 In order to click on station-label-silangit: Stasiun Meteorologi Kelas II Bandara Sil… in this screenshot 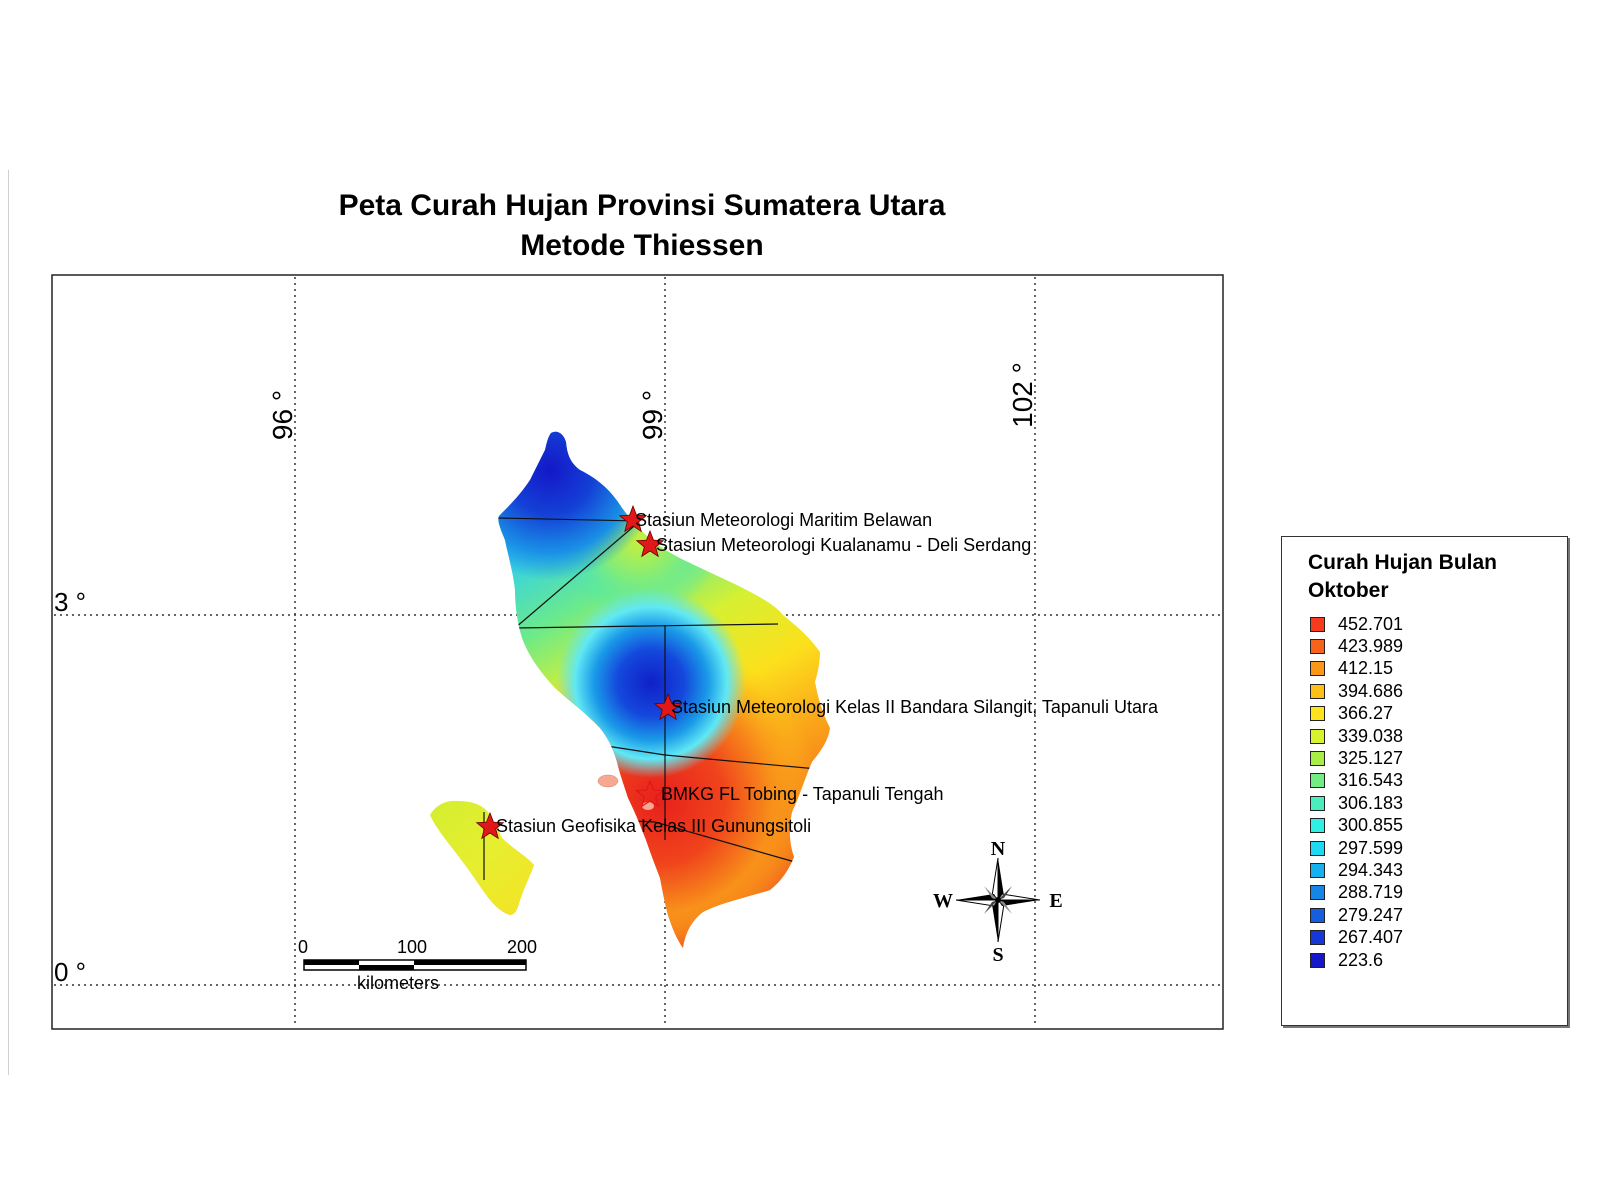, I will do `click(915, 707)`.